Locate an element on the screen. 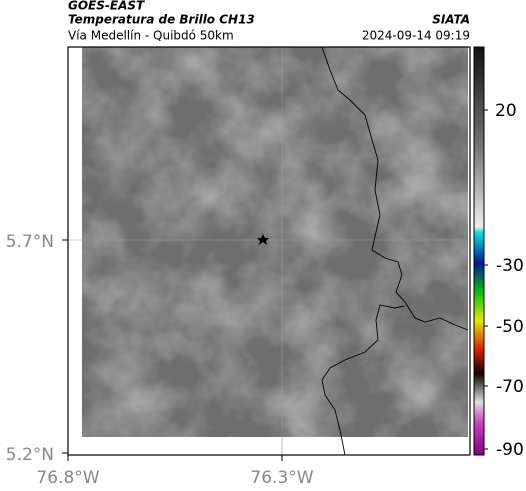  location-marker is located at coordinates (263, 239).